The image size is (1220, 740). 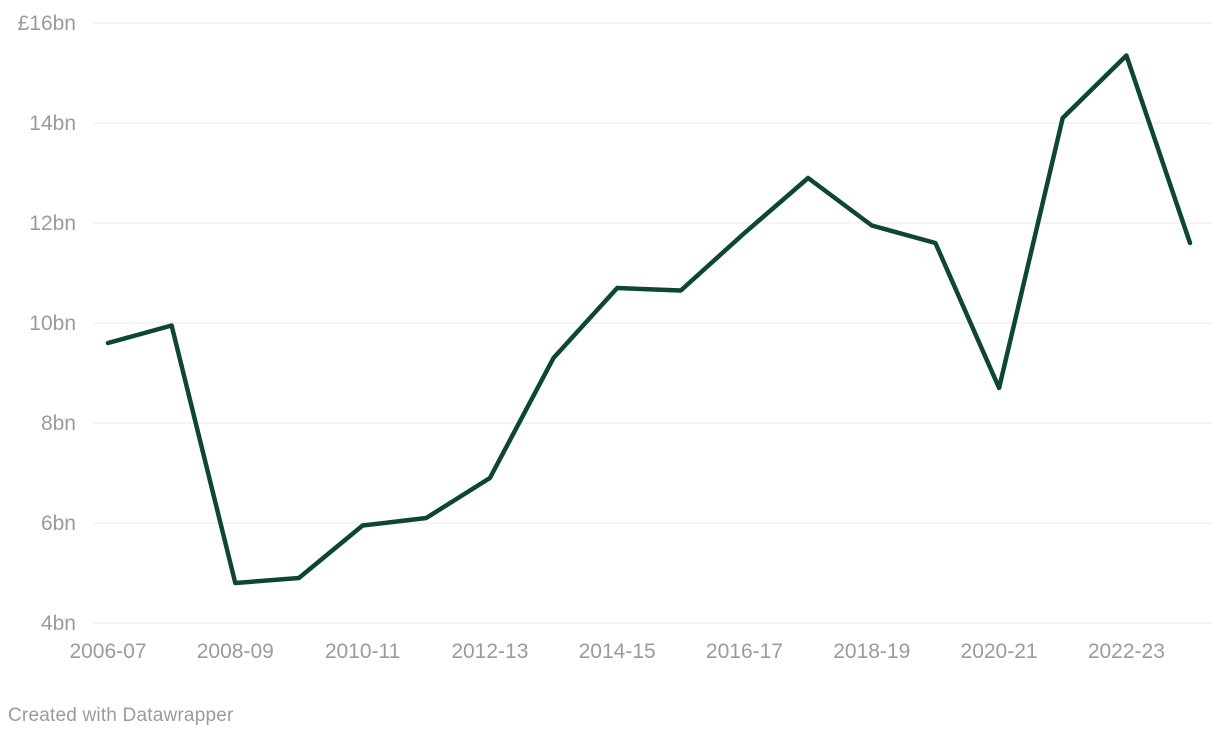 I want to click on y-tick-label: 14bn, so click(x=52, y=123).